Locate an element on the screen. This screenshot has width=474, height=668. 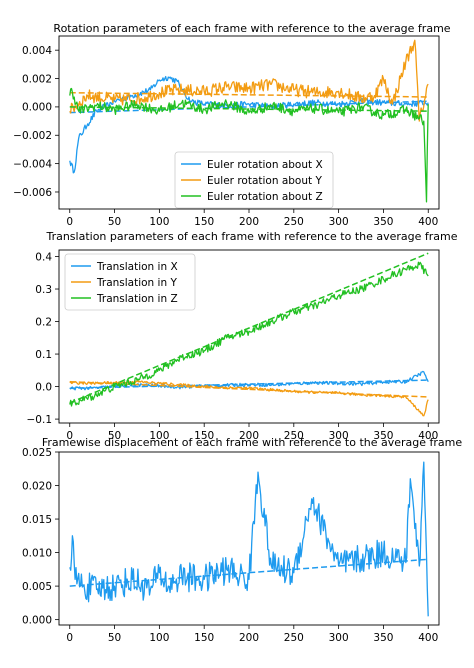
series-euler-rotation-about-y-line is located at coordinates (249, 80).